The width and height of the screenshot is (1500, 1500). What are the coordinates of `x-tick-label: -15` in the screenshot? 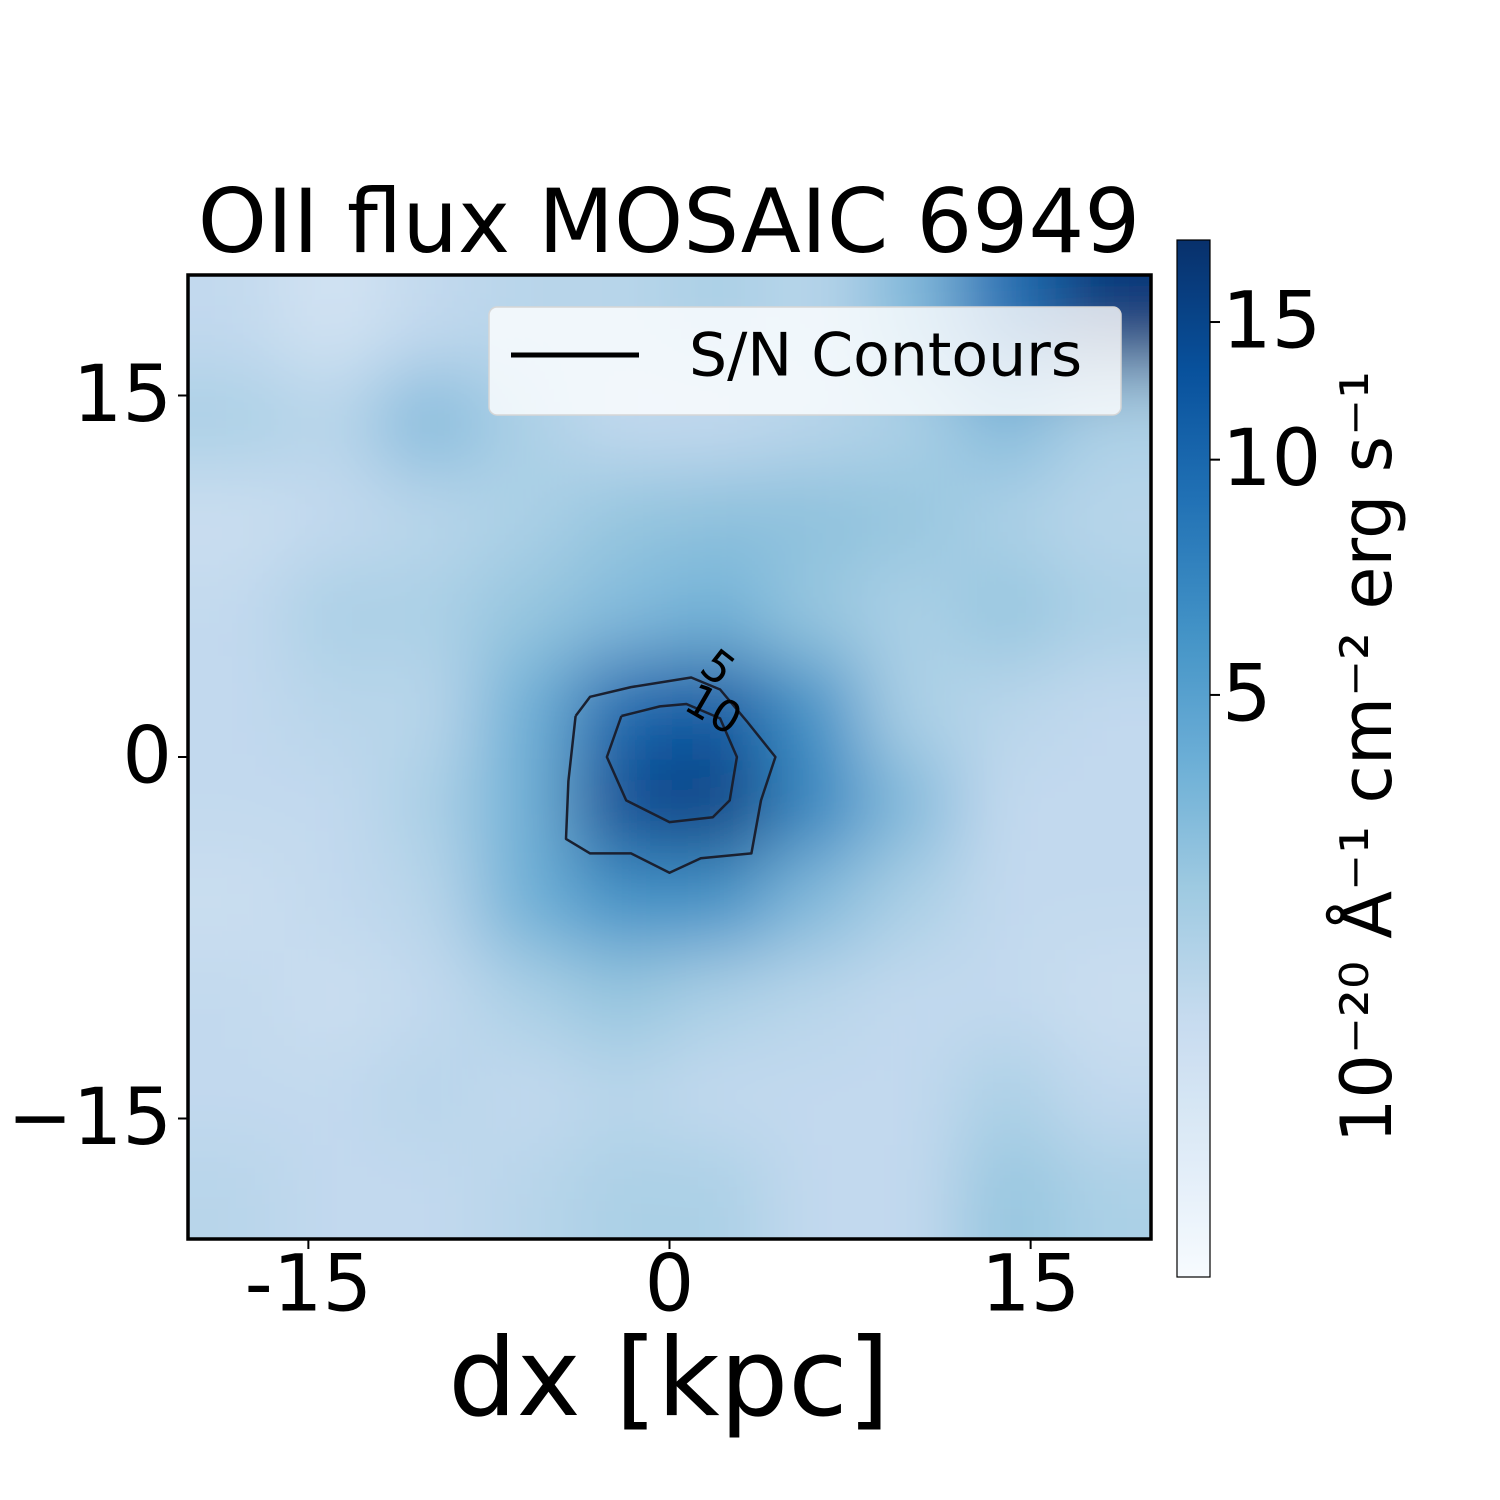 It's located at (308, 1284).